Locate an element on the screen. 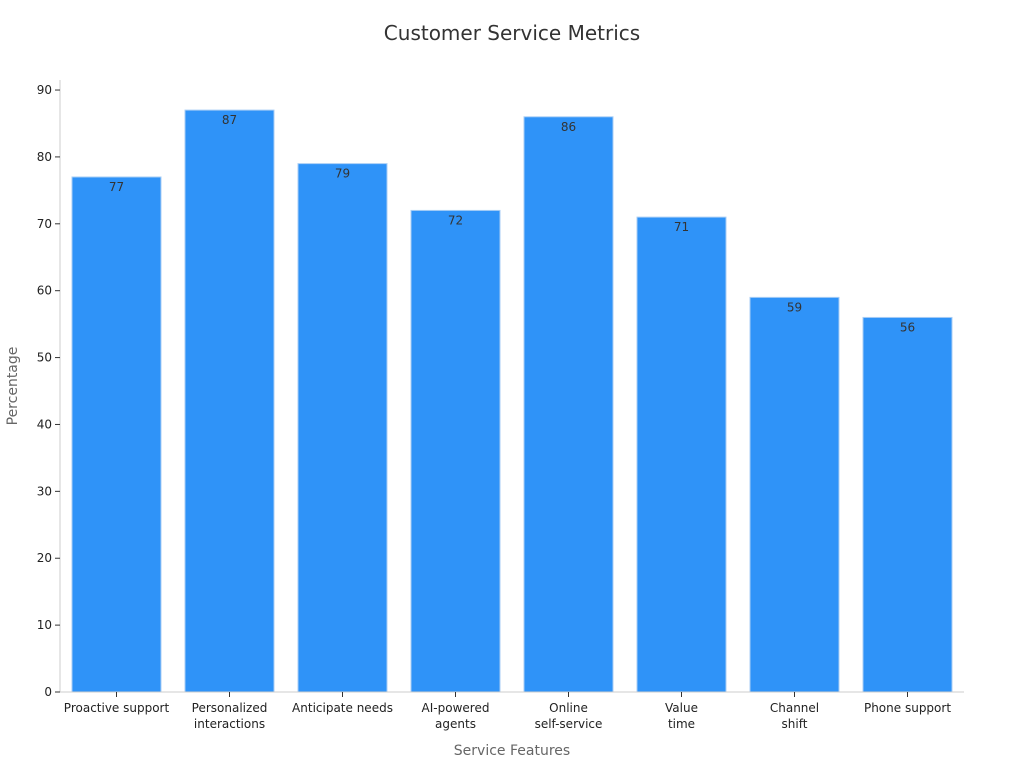  x-tick-label: Phone support is located at coordinates (907, 708).